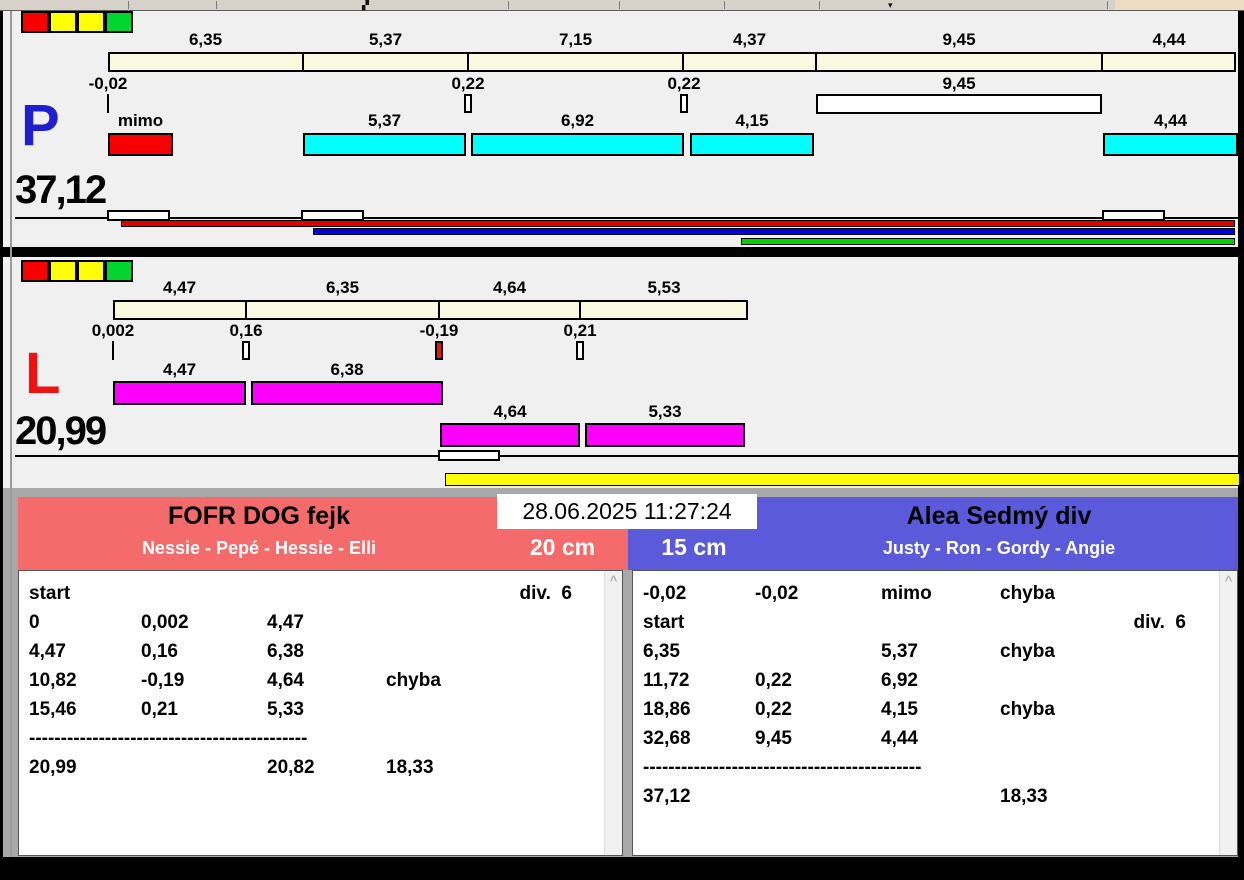 Image resolution: width=1244 pixels, height=880 pixels. I want to click on segment-time-label: 9,45, so click(959, 39).